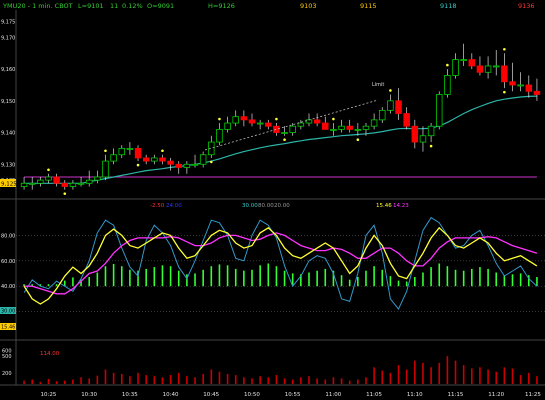 The width and height of the screenshot is (545, 400). What do you see at coordinates (221, 6) in the screenshot?
I see `high-label: H=9126` at bounding box center [221, 6].